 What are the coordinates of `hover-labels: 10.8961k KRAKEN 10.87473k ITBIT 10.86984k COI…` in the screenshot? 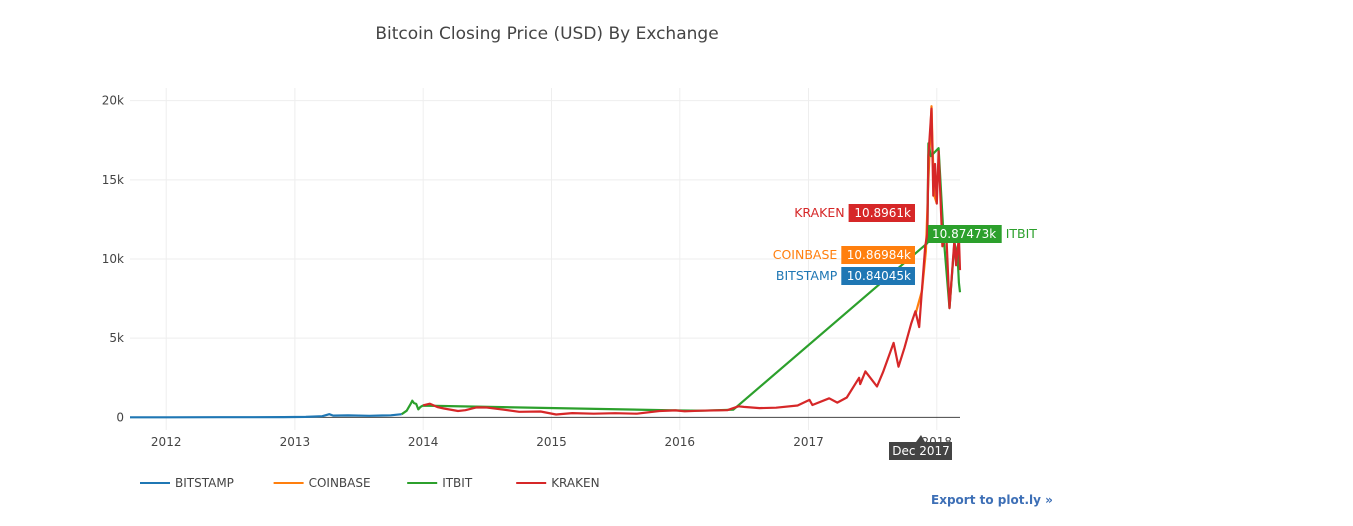 It's located at (905, 332).